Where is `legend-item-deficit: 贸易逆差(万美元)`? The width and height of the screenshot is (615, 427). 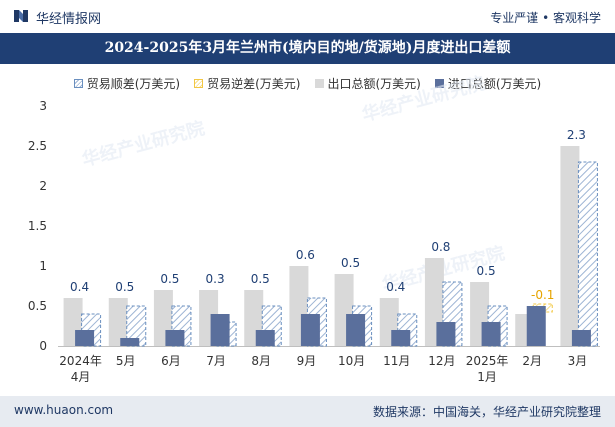 legend-item-deficit: 贸易逆差(万美元) is located at coordinates (247, 83).